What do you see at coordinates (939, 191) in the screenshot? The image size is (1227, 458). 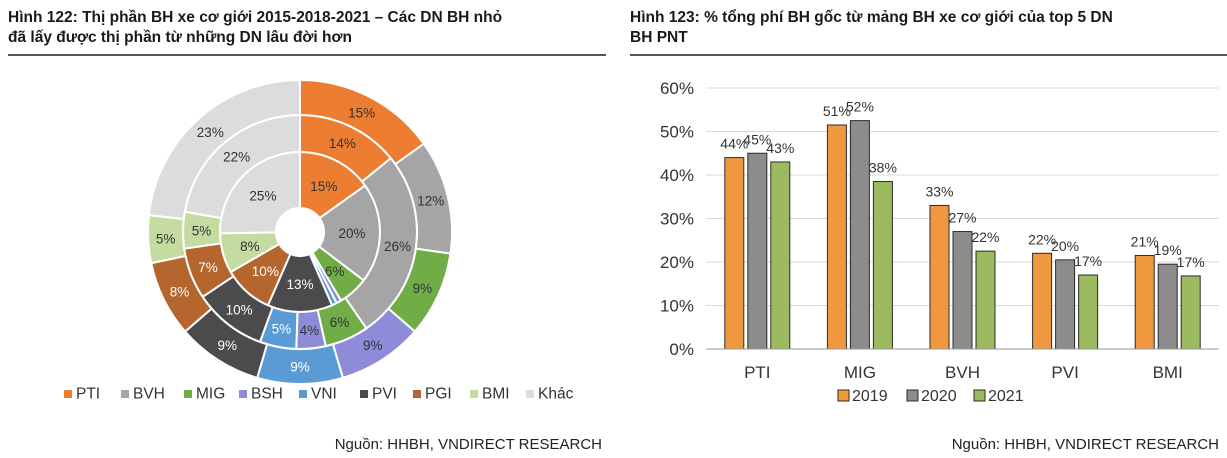 I see `bar-label-bvh-2019: 33%` at bounding box center [939, 191].